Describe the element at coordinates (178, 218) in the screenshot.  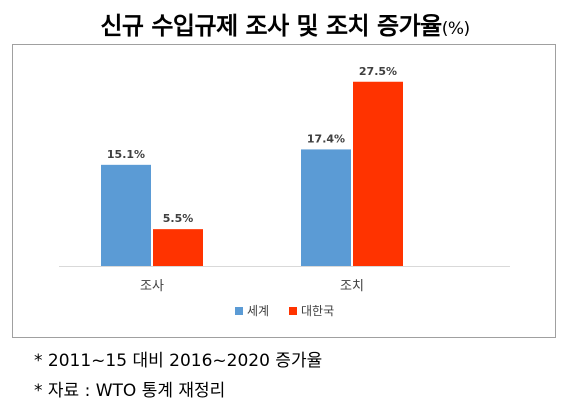
I see `data-label-1-0: 5.5%` at that location.